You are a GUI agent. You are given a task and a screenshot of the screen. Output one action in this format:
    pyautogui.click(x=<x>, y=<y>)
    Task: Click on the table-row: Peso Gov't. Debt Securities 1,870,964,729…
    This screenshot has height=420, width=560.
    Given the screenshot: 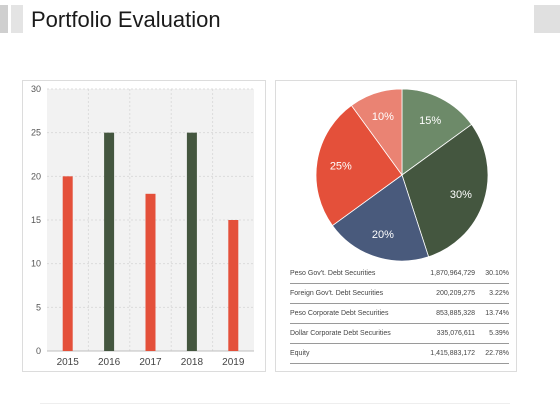 What is the action you would take?
    pyautogui.click(x=399, y=274)
    